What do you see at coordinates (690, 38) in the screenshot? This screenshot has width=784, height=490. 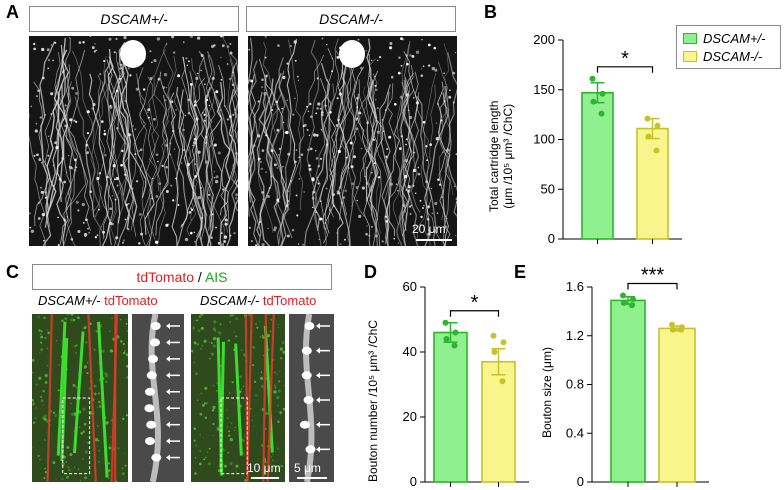 I see `legend-swatch-het` at bounding box center [690, 38].